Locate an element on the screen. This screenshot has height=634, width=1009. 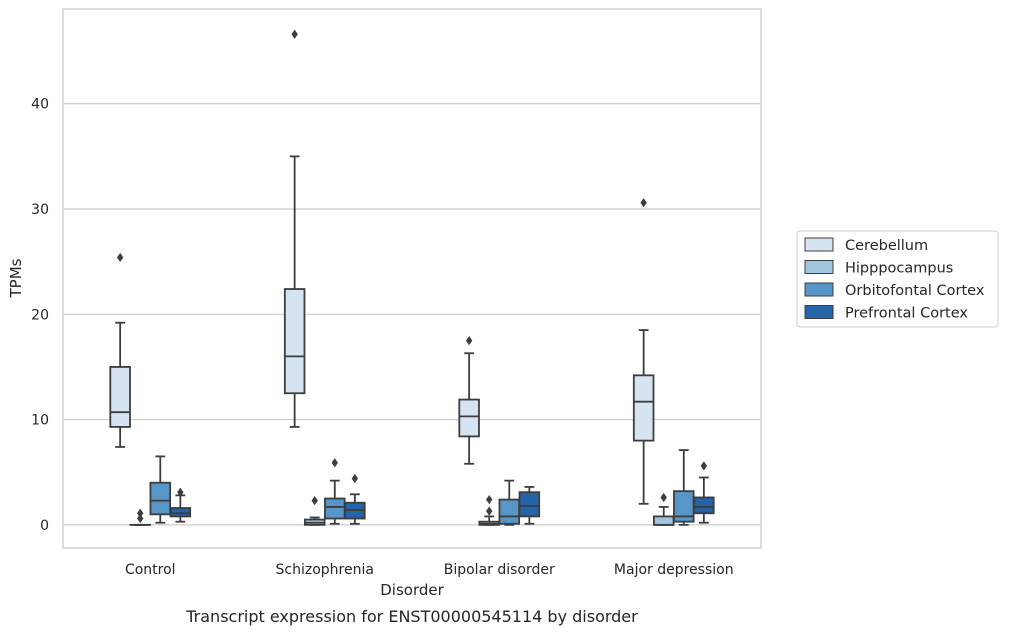
legend-label: Cerebellum is located at coordinates (886, 246).